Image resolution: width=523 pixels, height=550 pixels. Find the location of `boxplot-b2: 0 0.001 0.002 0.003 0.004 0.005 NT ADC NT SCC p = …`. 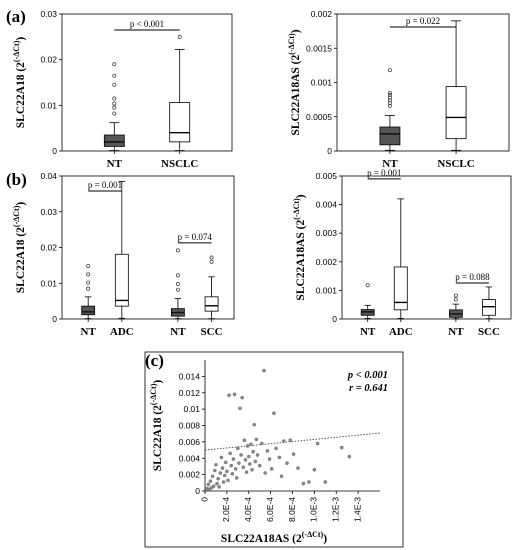

boxplot-b2: 0 0.001 0.002 0.003 0.004 0.005 NT ADC NT SCC p = … is located at coordinates (402, 253).